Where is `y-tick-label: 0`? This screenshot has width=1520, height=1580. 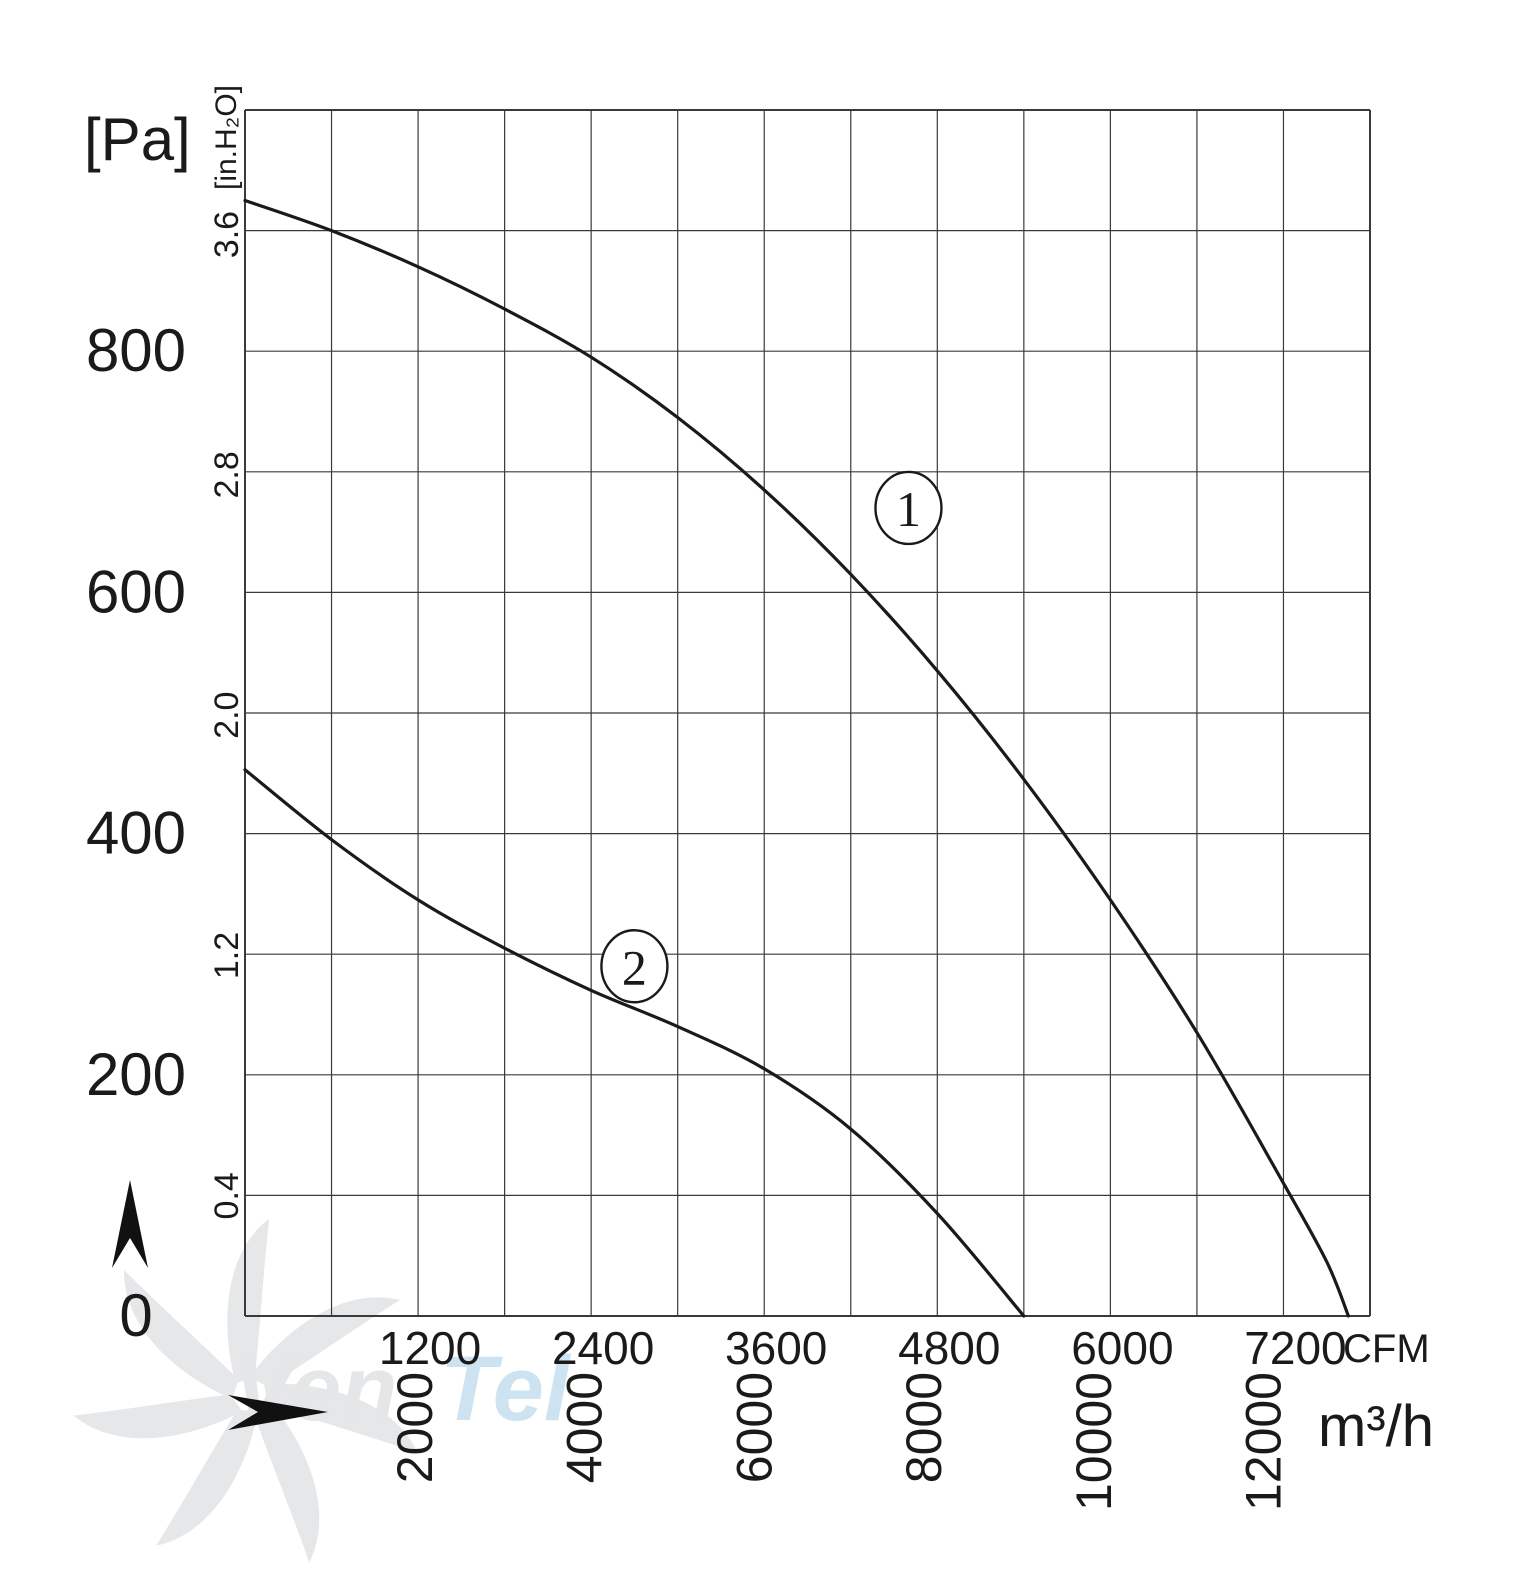
y-tick-label: 0 is located at coordinates (135, 1315).